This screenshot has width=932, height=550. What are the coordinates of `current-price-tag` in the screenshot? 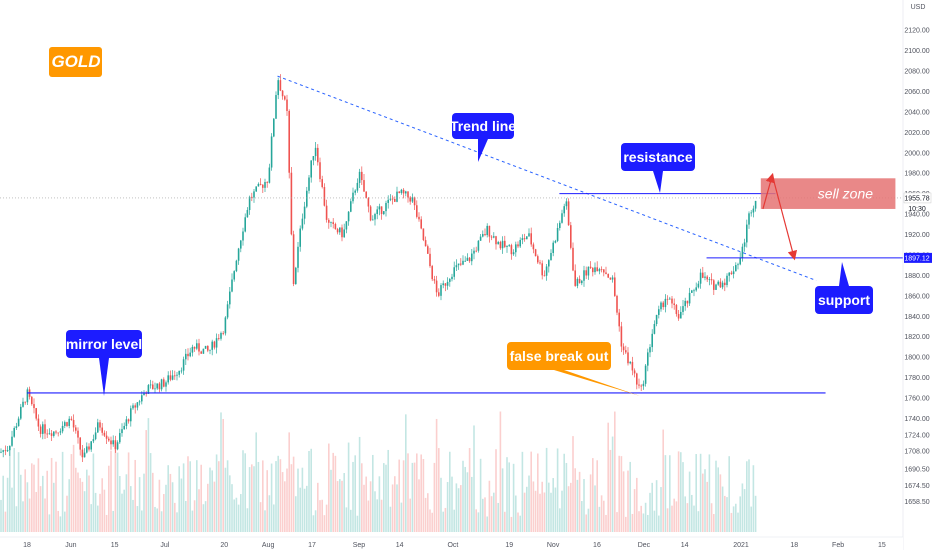 It's located at (917, 198).